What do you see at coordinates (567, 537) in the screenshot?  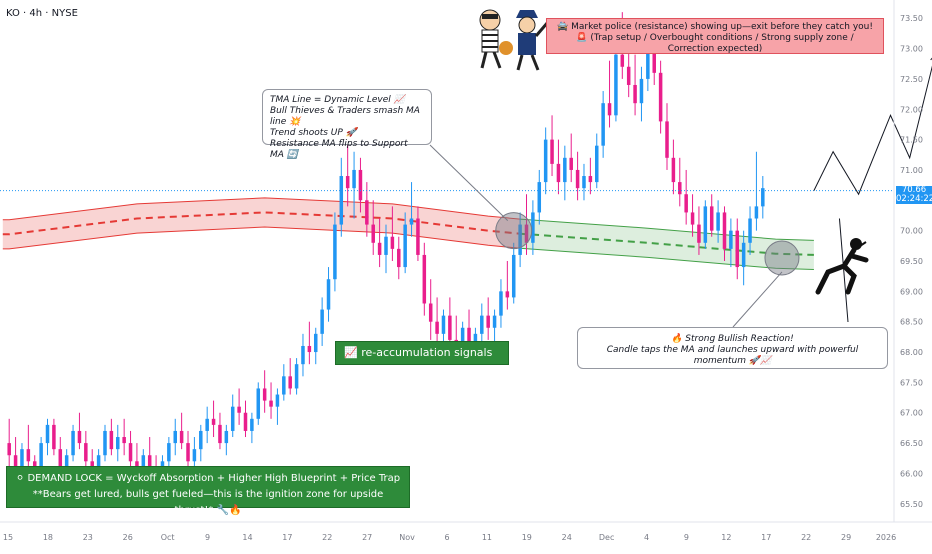 I see `x-tick-label: 24` at bounding box center [567, 537].